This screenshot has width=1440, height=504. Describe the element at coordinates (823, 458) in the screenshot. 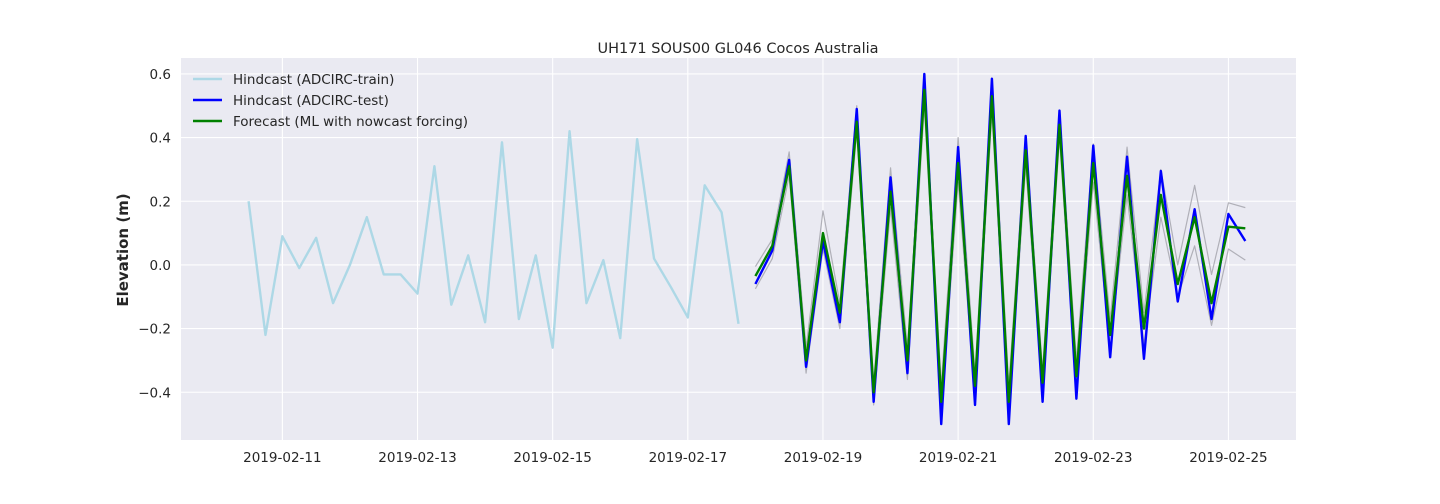

I see `x-tick-label: 2019-02-19` at that location.